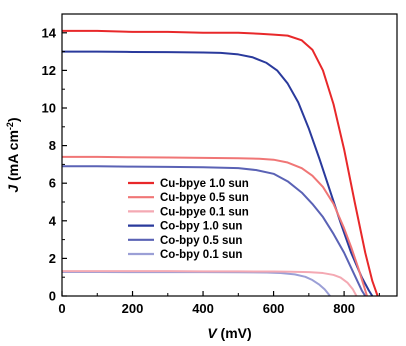 Image resolution: width=406 pixels, height=346 pixels. I want to click on x-tick-label-2: 400, so click(203, 308).